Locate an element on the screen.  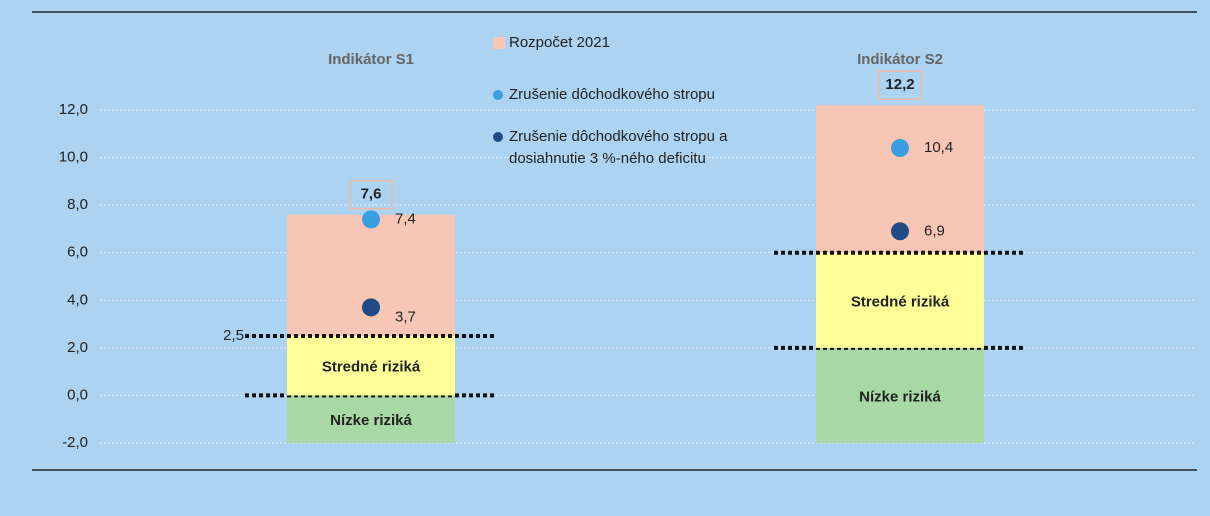
legend-item: Zrušenie dôchodkového stropu is located at coordinates (638, 95).